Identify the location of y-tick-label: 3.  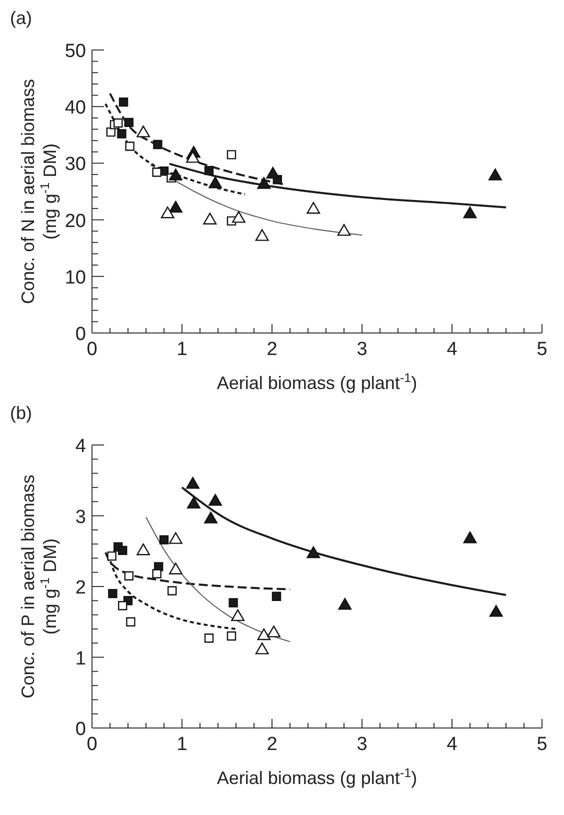
(80, 517).